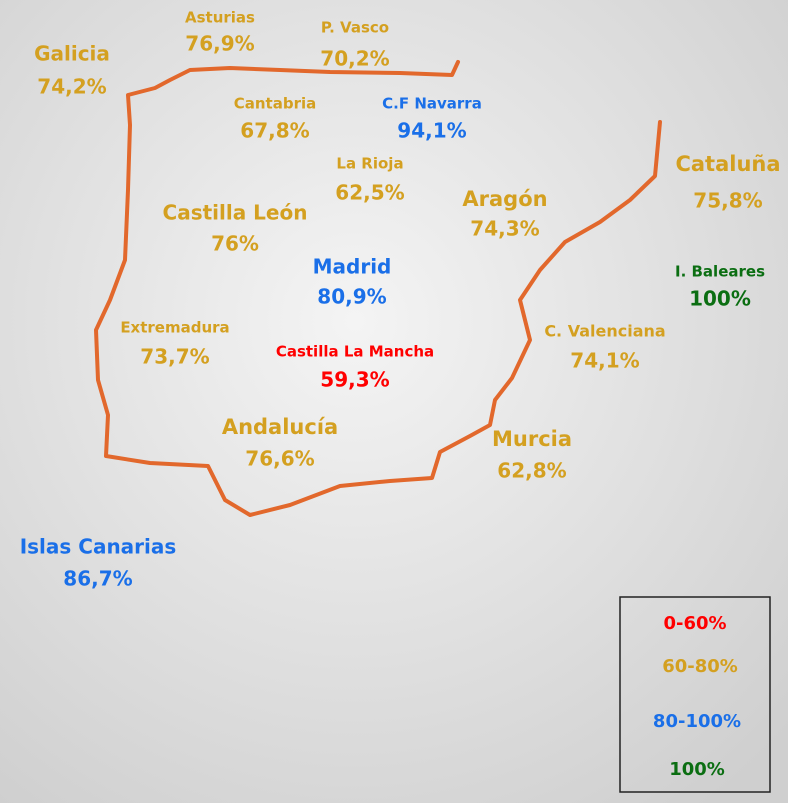 This screenshot has height=807, width=788. I want to click on region-value: 75,8%, so click(727, 201).